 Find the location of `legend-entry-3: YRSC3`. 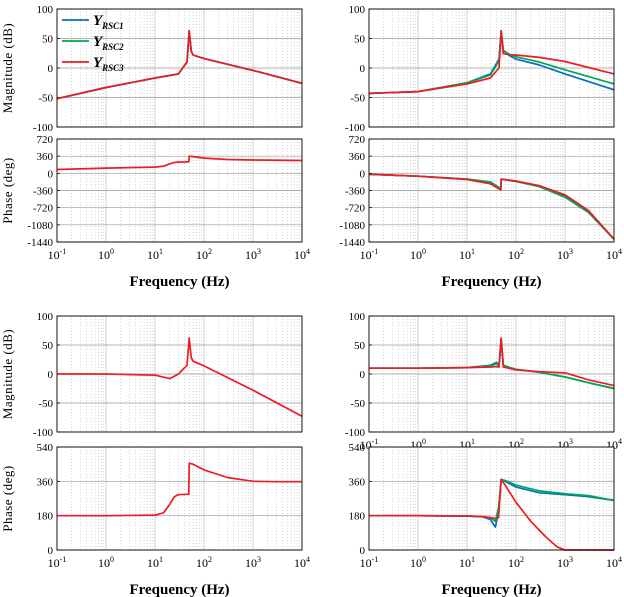

legend-entry-3: YRSC3 is located at coordinates (108, 64).